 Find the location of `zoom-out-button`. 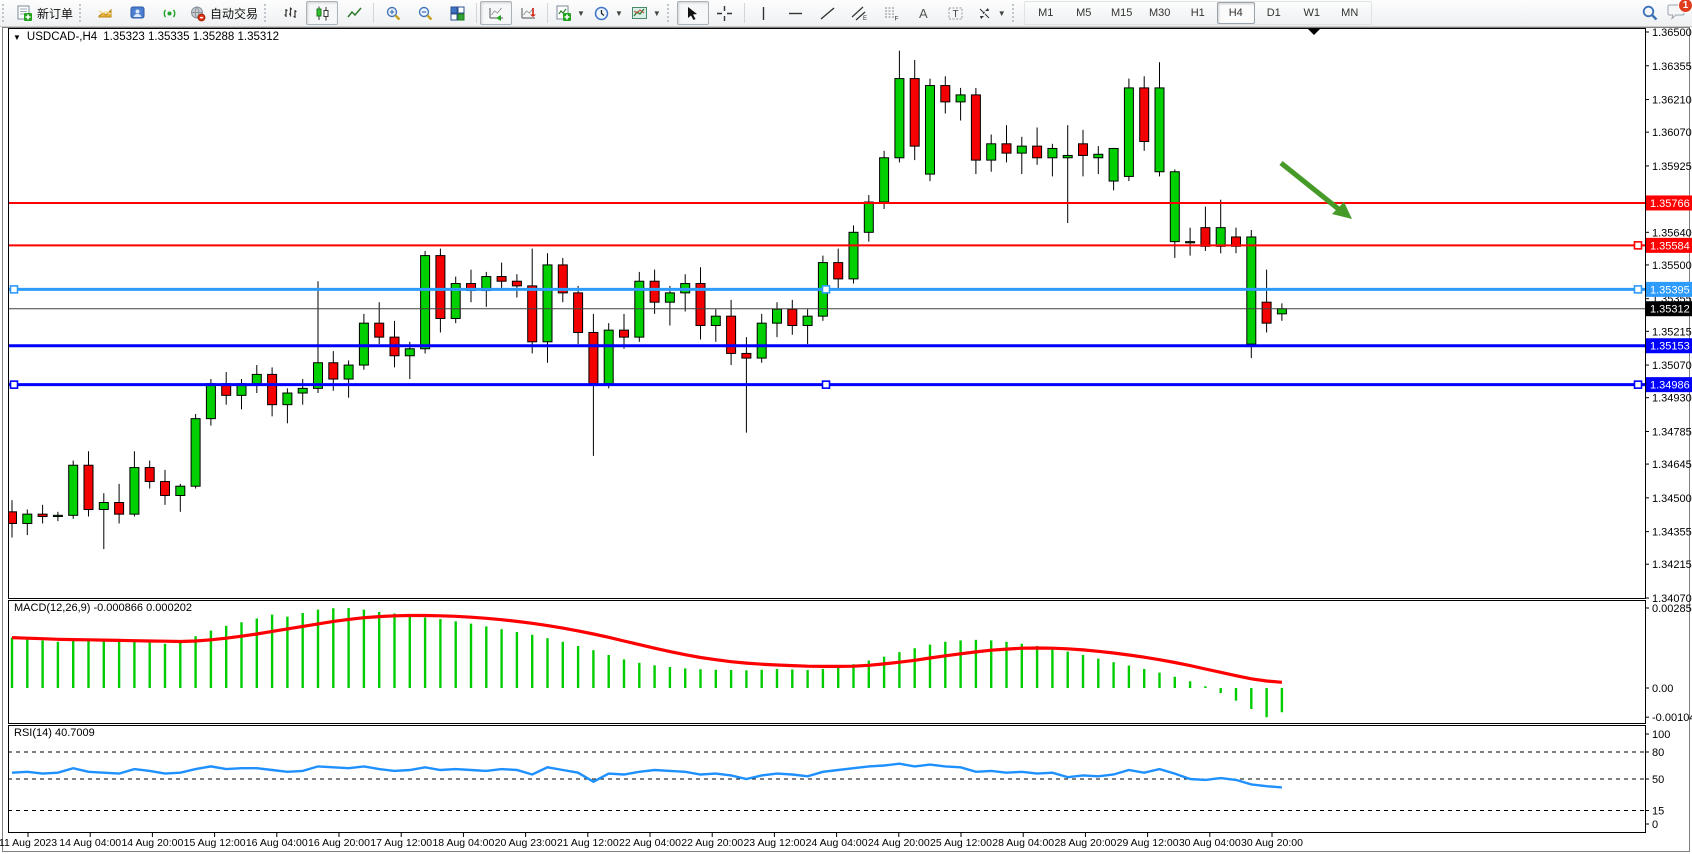

zoom-out-button is located at coordinates (425, 13).